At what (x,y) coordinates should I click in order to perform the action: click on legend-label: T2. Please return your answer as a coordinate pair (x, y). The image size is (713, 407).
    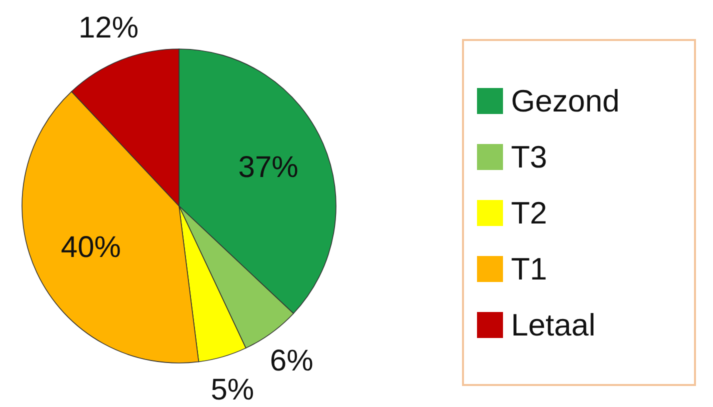
    Looking at the image, I should click on (529, 213).